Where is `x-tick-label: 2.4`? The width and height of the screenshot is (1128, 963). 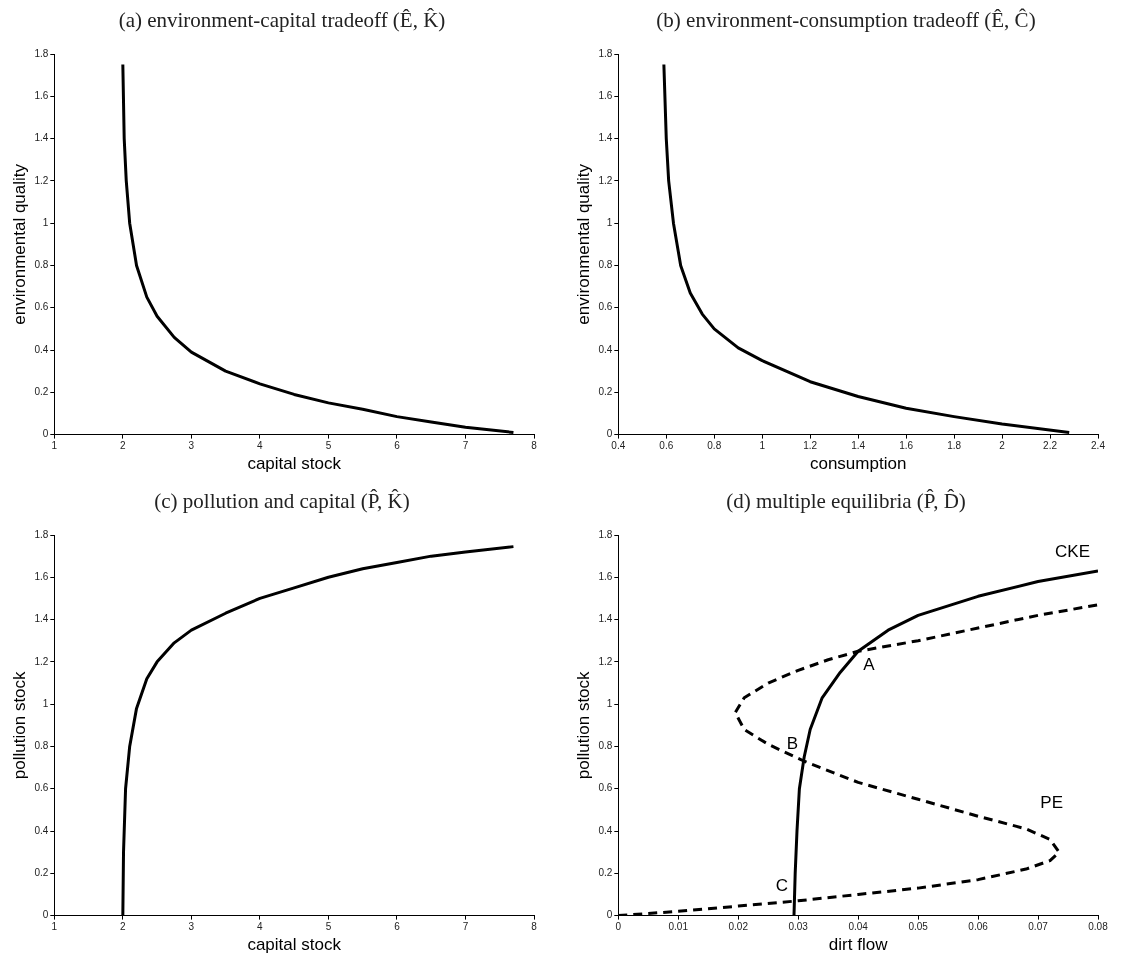
x-tick-label: 2.4 is located at coordinates (1098, 446).